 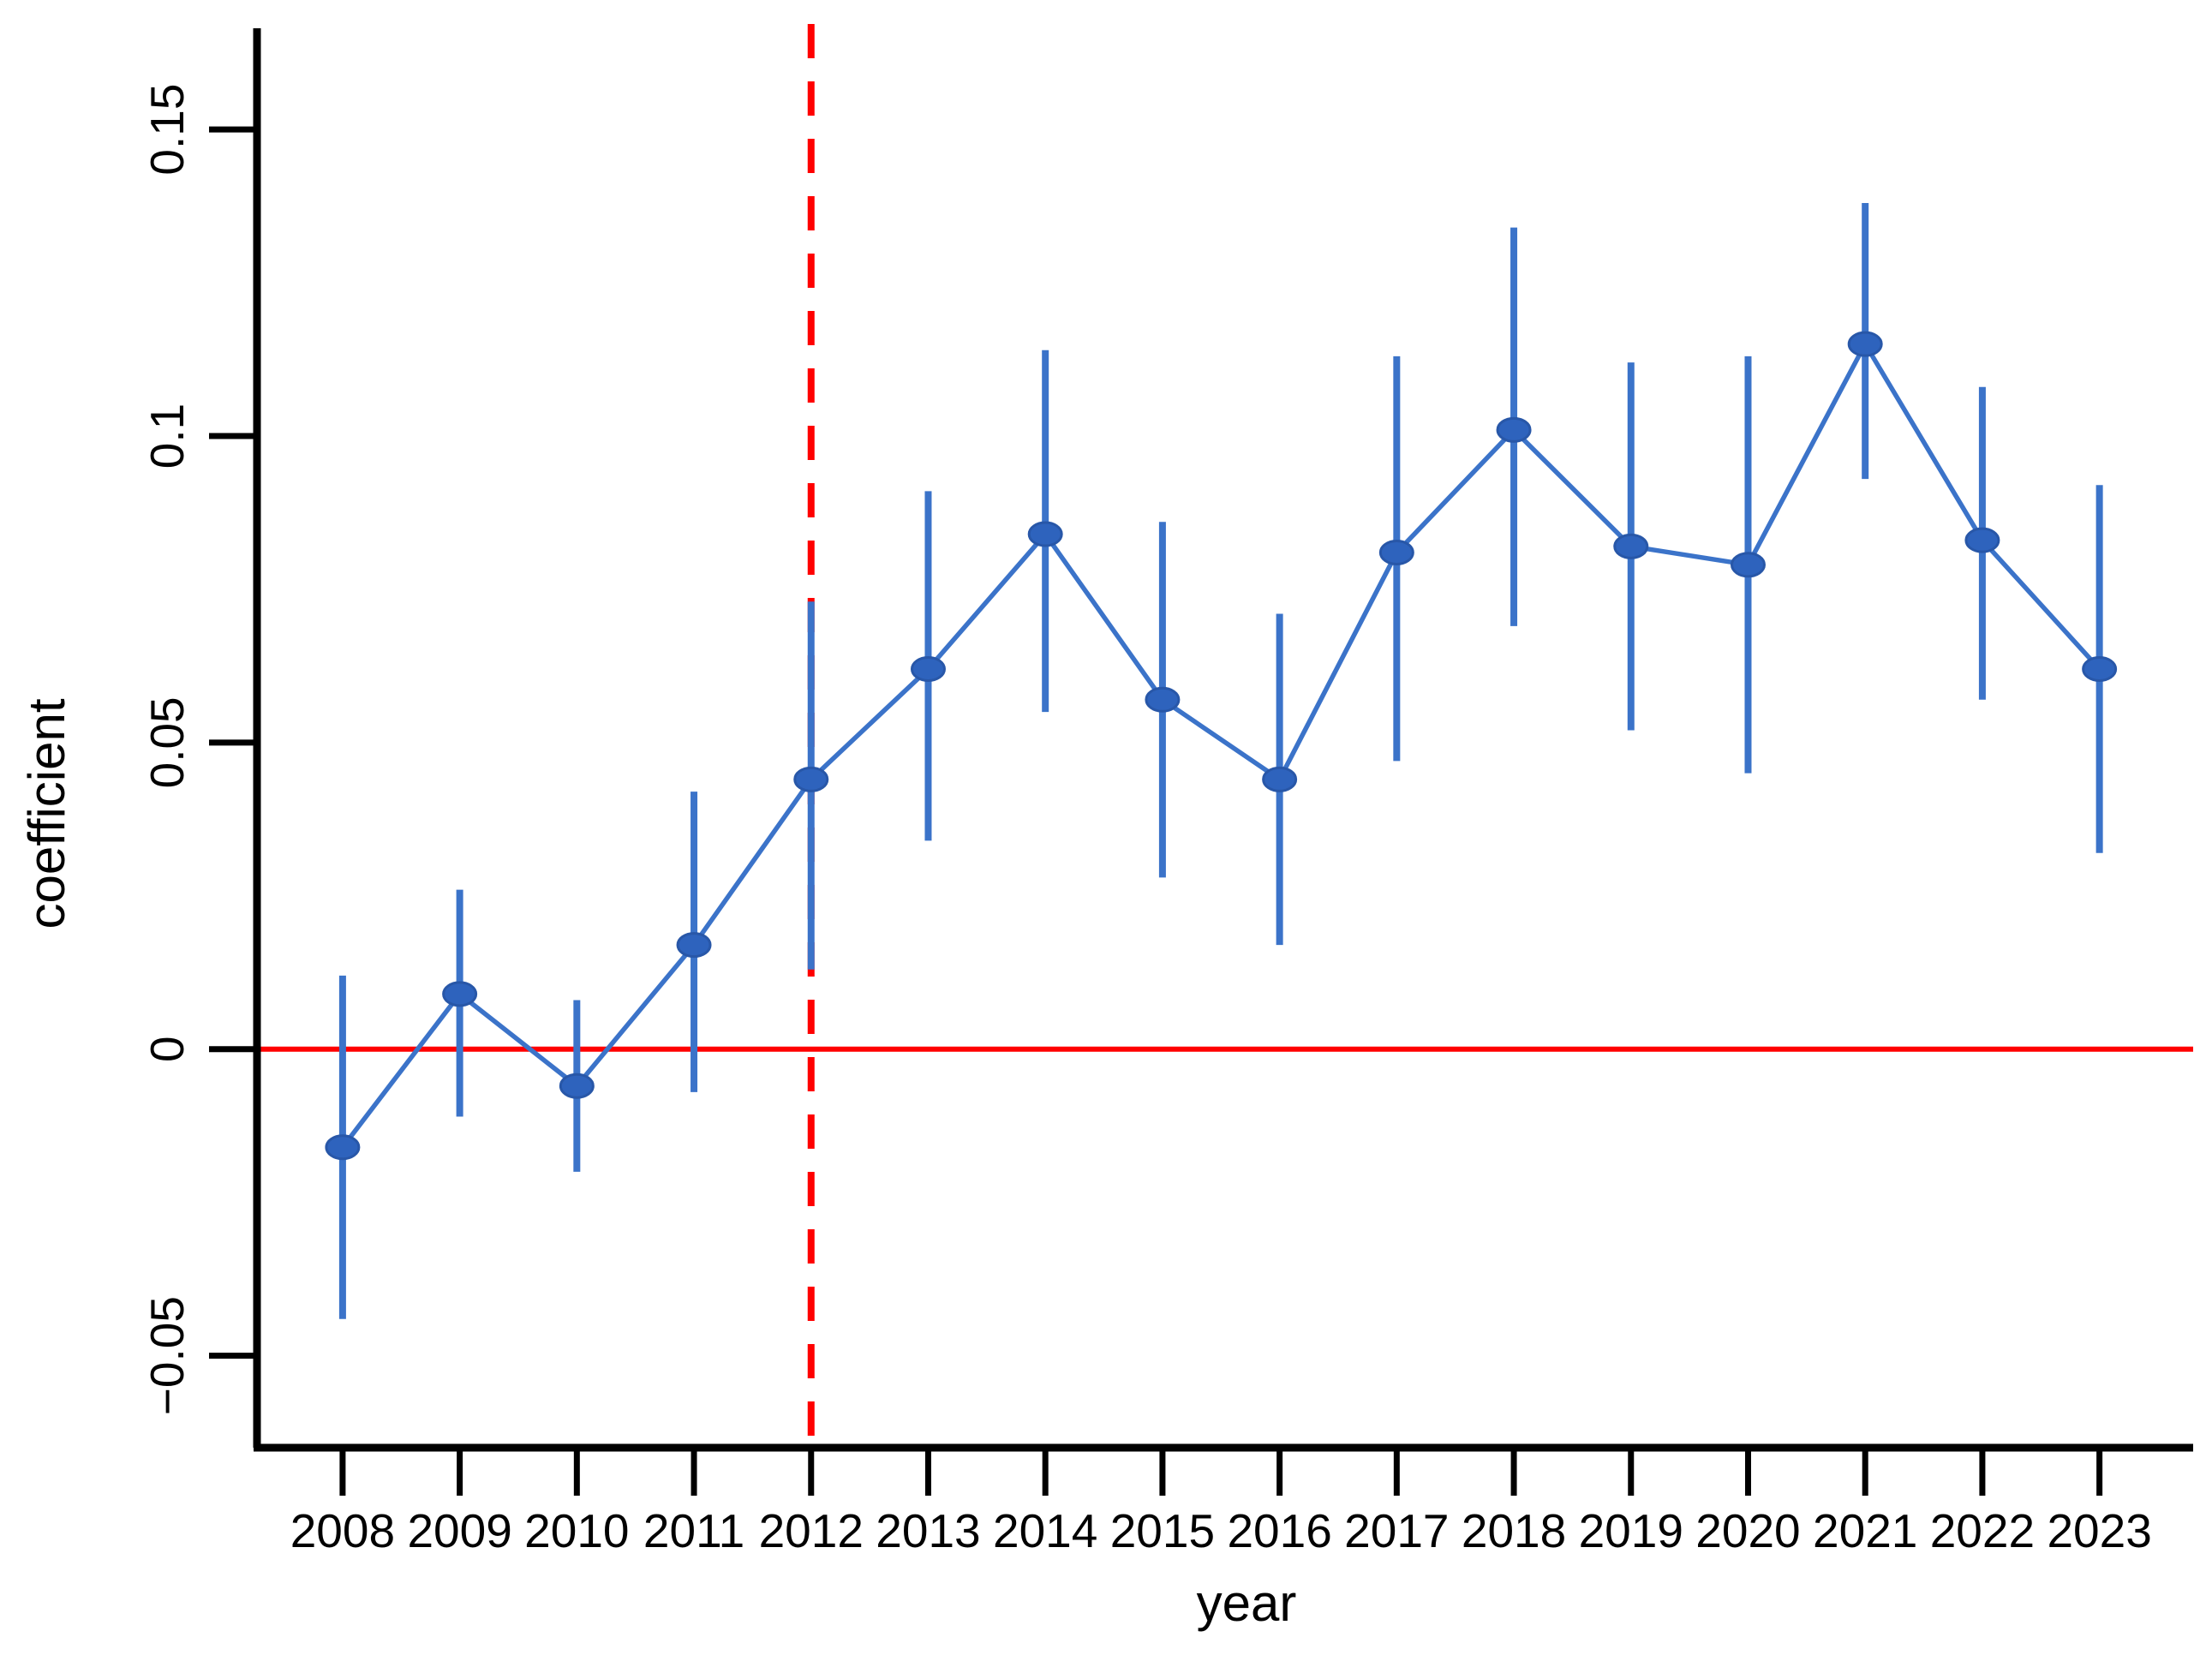 What do you see at coordinates (459, 1531) in the screenshot?
I see `x-tick-label: 2009` at bounding box center [459, 1531].